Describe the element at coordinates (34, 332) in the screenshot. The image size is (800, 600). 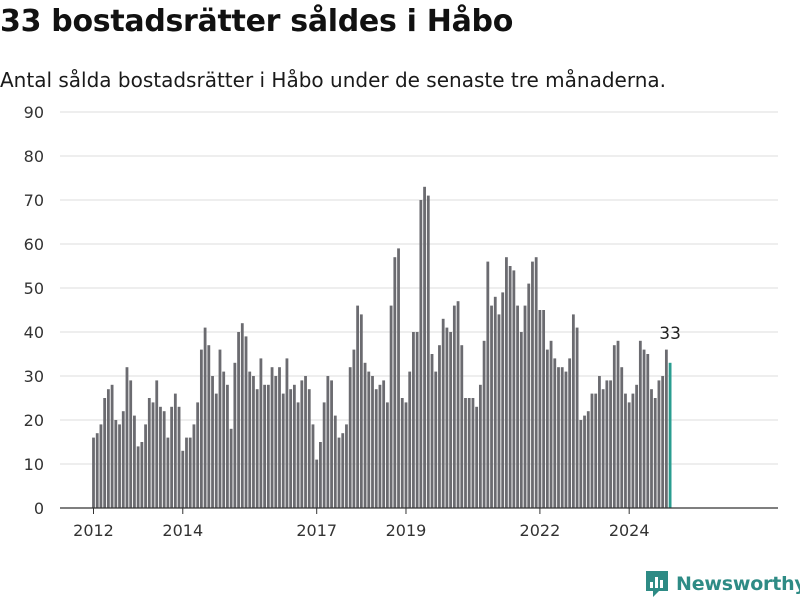
I see `y-tick-label: 40` at that location.